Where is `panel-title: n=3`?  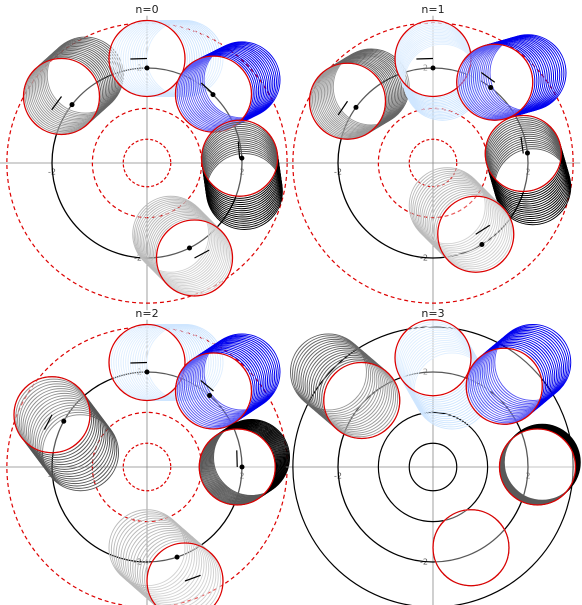
panel-title: n=3 is located at coordinates (432, 313).